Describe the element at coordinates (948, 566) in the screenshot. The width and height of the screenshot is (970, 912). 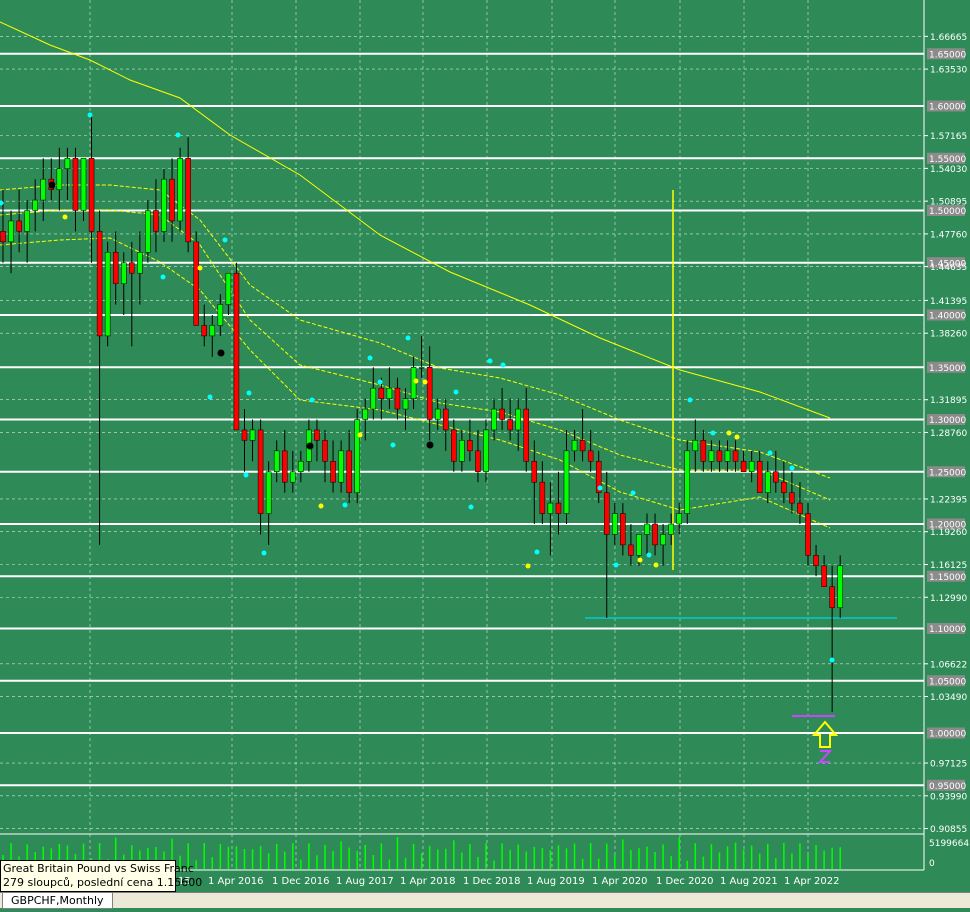
I see `price-axis-label: 1.16125` at that location.